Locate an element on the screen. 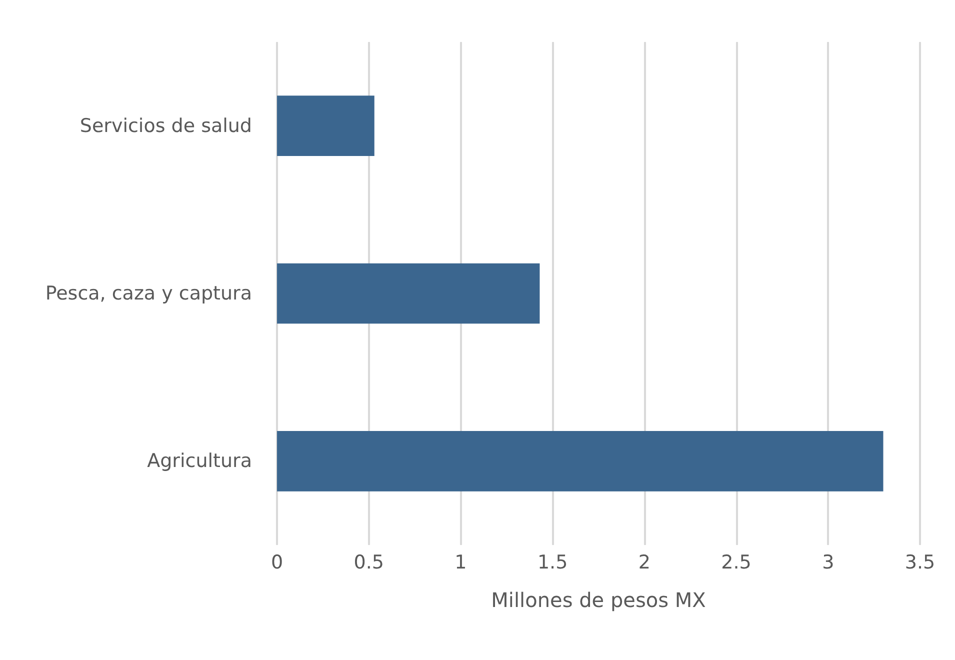 The height and width of the screenshot is (660, 955). x-tick-label: 0 is located at coordinates (277, 563).